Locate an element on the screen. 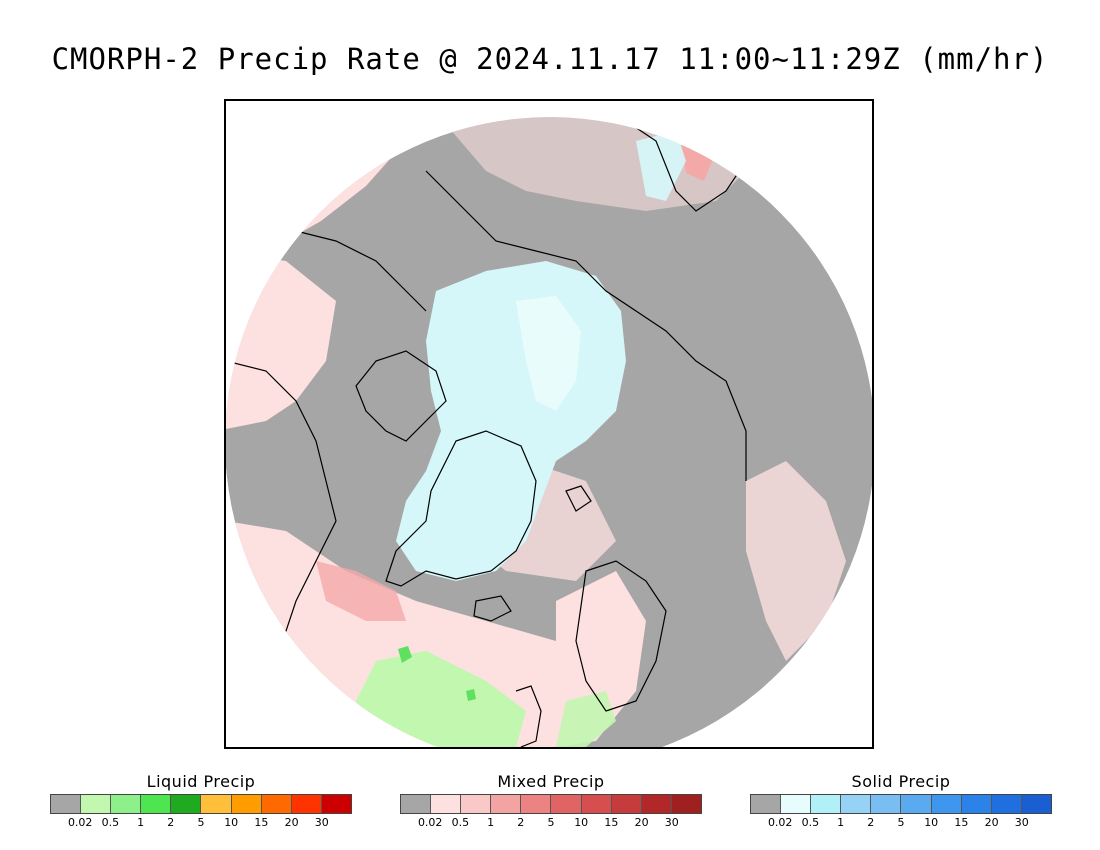 The height and width of the screenshot is (850, 1100). coast-uk is located at coordinates (528, 716).